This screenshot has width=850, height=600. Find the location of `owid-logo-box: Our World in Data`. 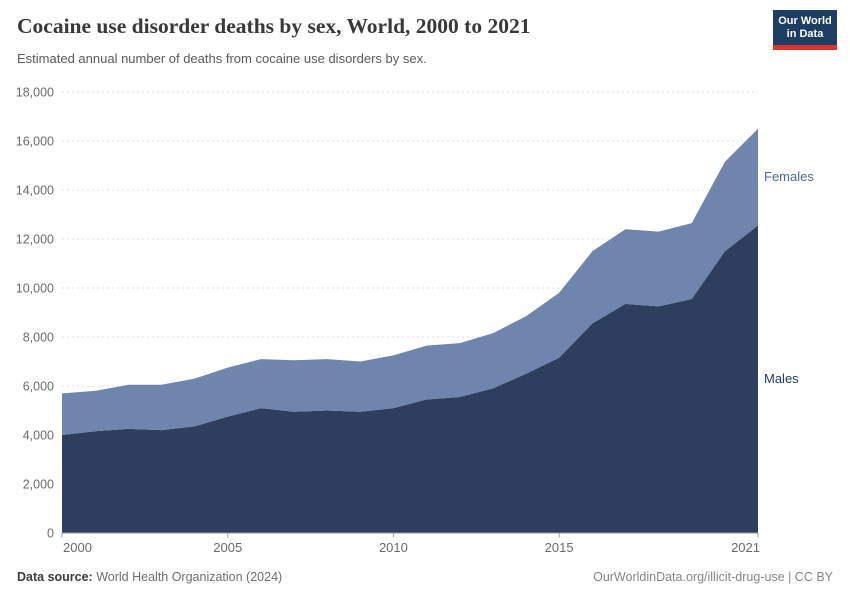

owid-logo-box: Our World in Data is located at coordinates (805, 27).